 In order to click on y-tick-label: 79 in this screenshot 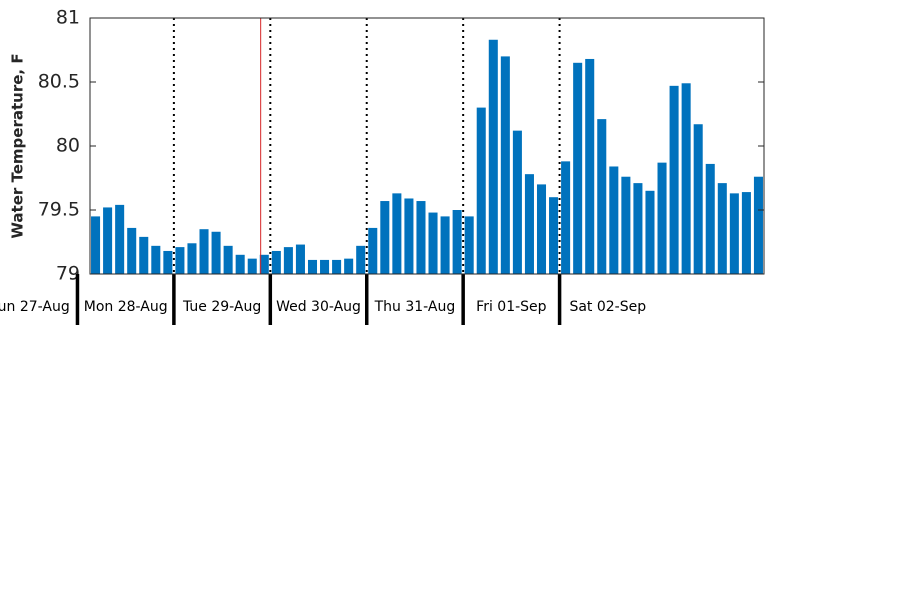, I will do `click(68, 274)`.